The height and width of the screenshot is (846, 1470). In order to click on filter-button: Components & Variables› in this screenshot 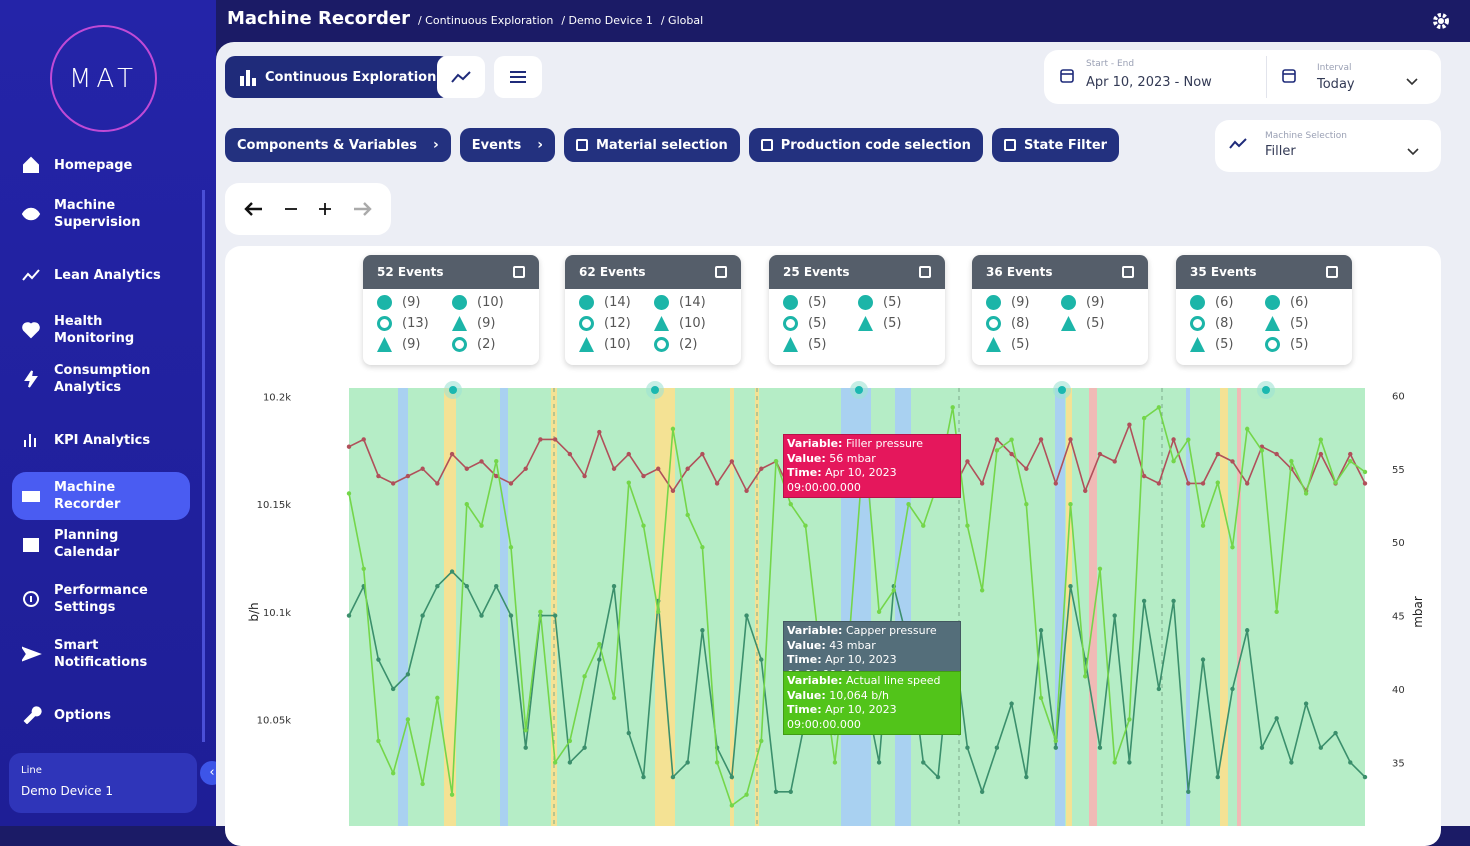, I will do `click(338, 145)`.